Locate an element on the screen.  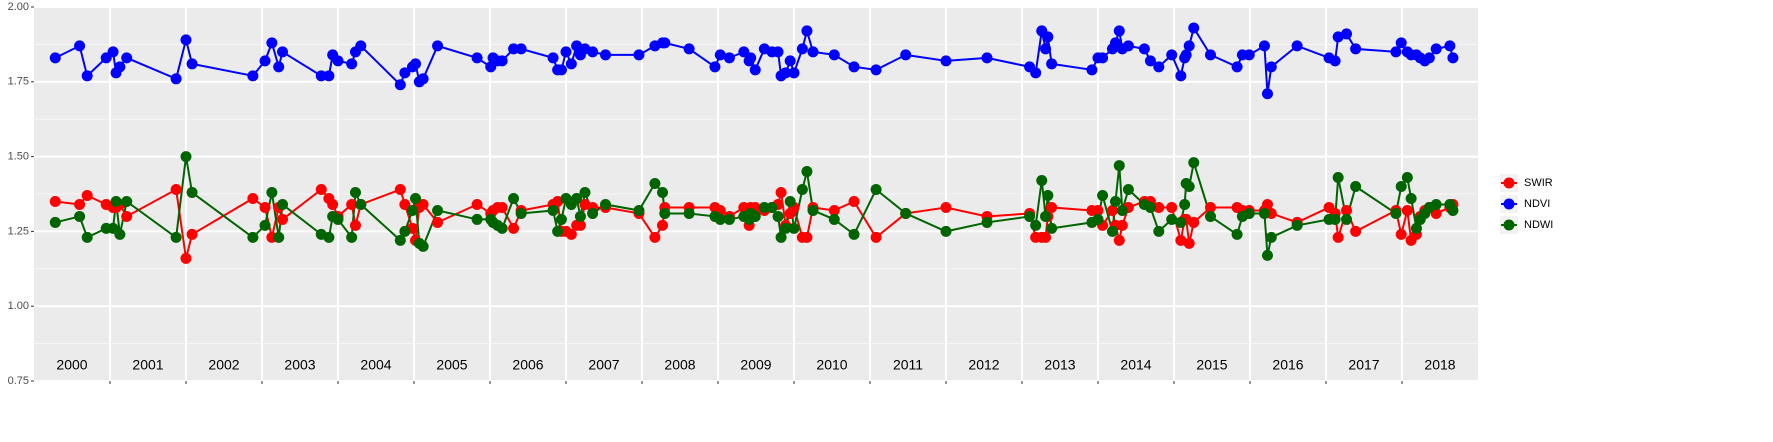
year-label: 2012 is located at coordinates (983, 365).